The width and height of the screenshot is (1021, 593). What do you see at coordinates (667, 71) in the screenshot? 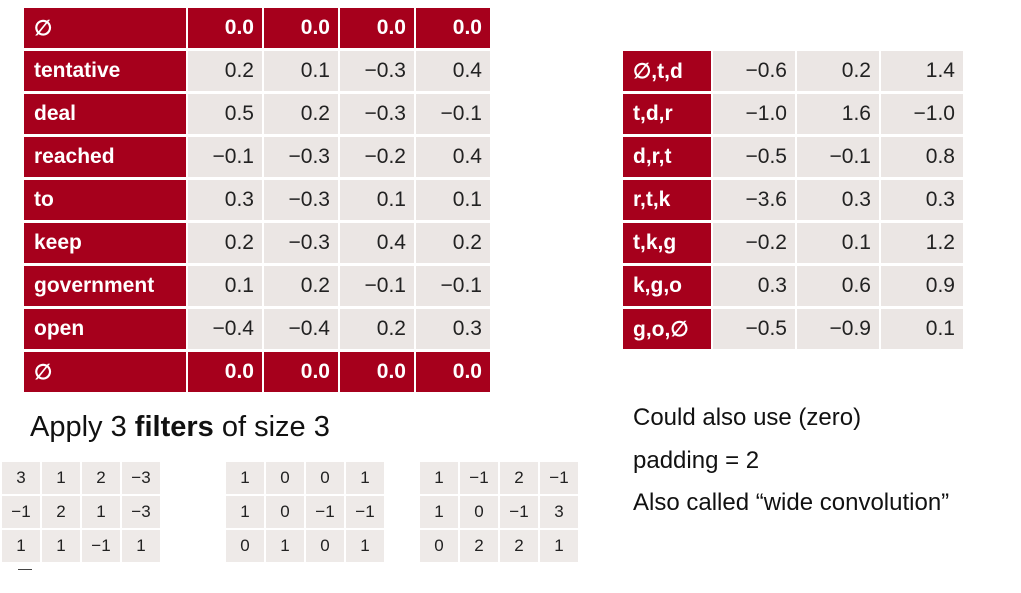
I see `row-label: ∅,t,d` at bounding box center [667, 71].